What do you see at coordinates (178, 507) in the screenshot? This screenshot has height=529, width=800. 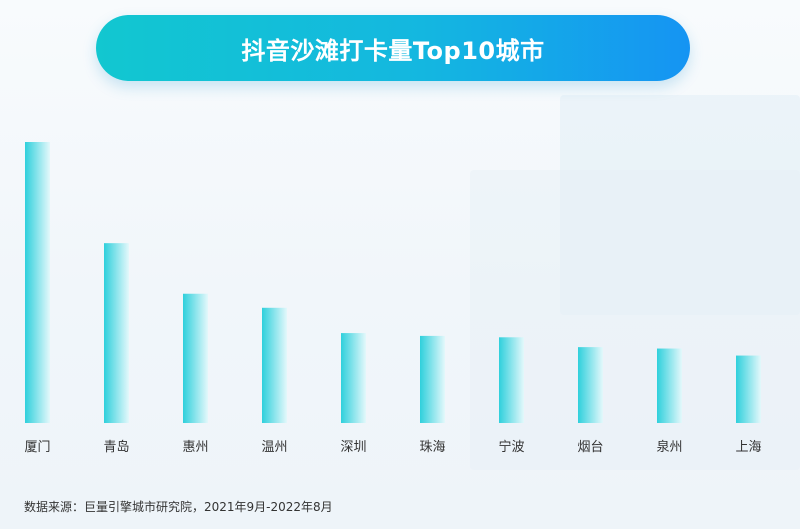 I see `source-note: 数据来源：巨量引擎城市研究院，2021年9月-2022年8月` at bounding box center [178, 507].